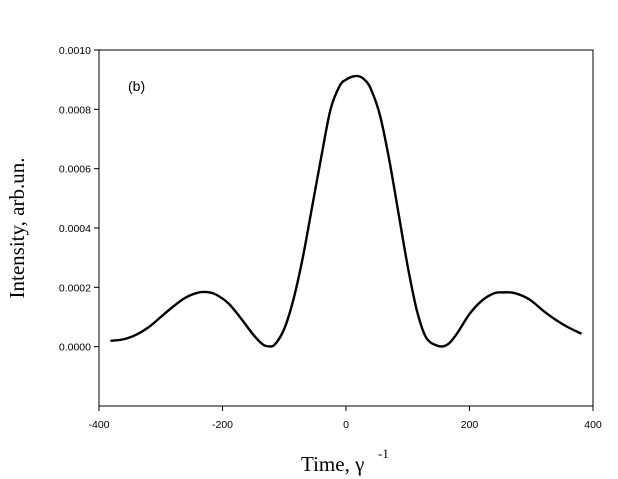 The height and width of the screenshot is (479, 618). What do you see at coordinates (332, 464) in the screenshot?
I see `x-axis-title: Time, γ` at bounding box center [332, 464].